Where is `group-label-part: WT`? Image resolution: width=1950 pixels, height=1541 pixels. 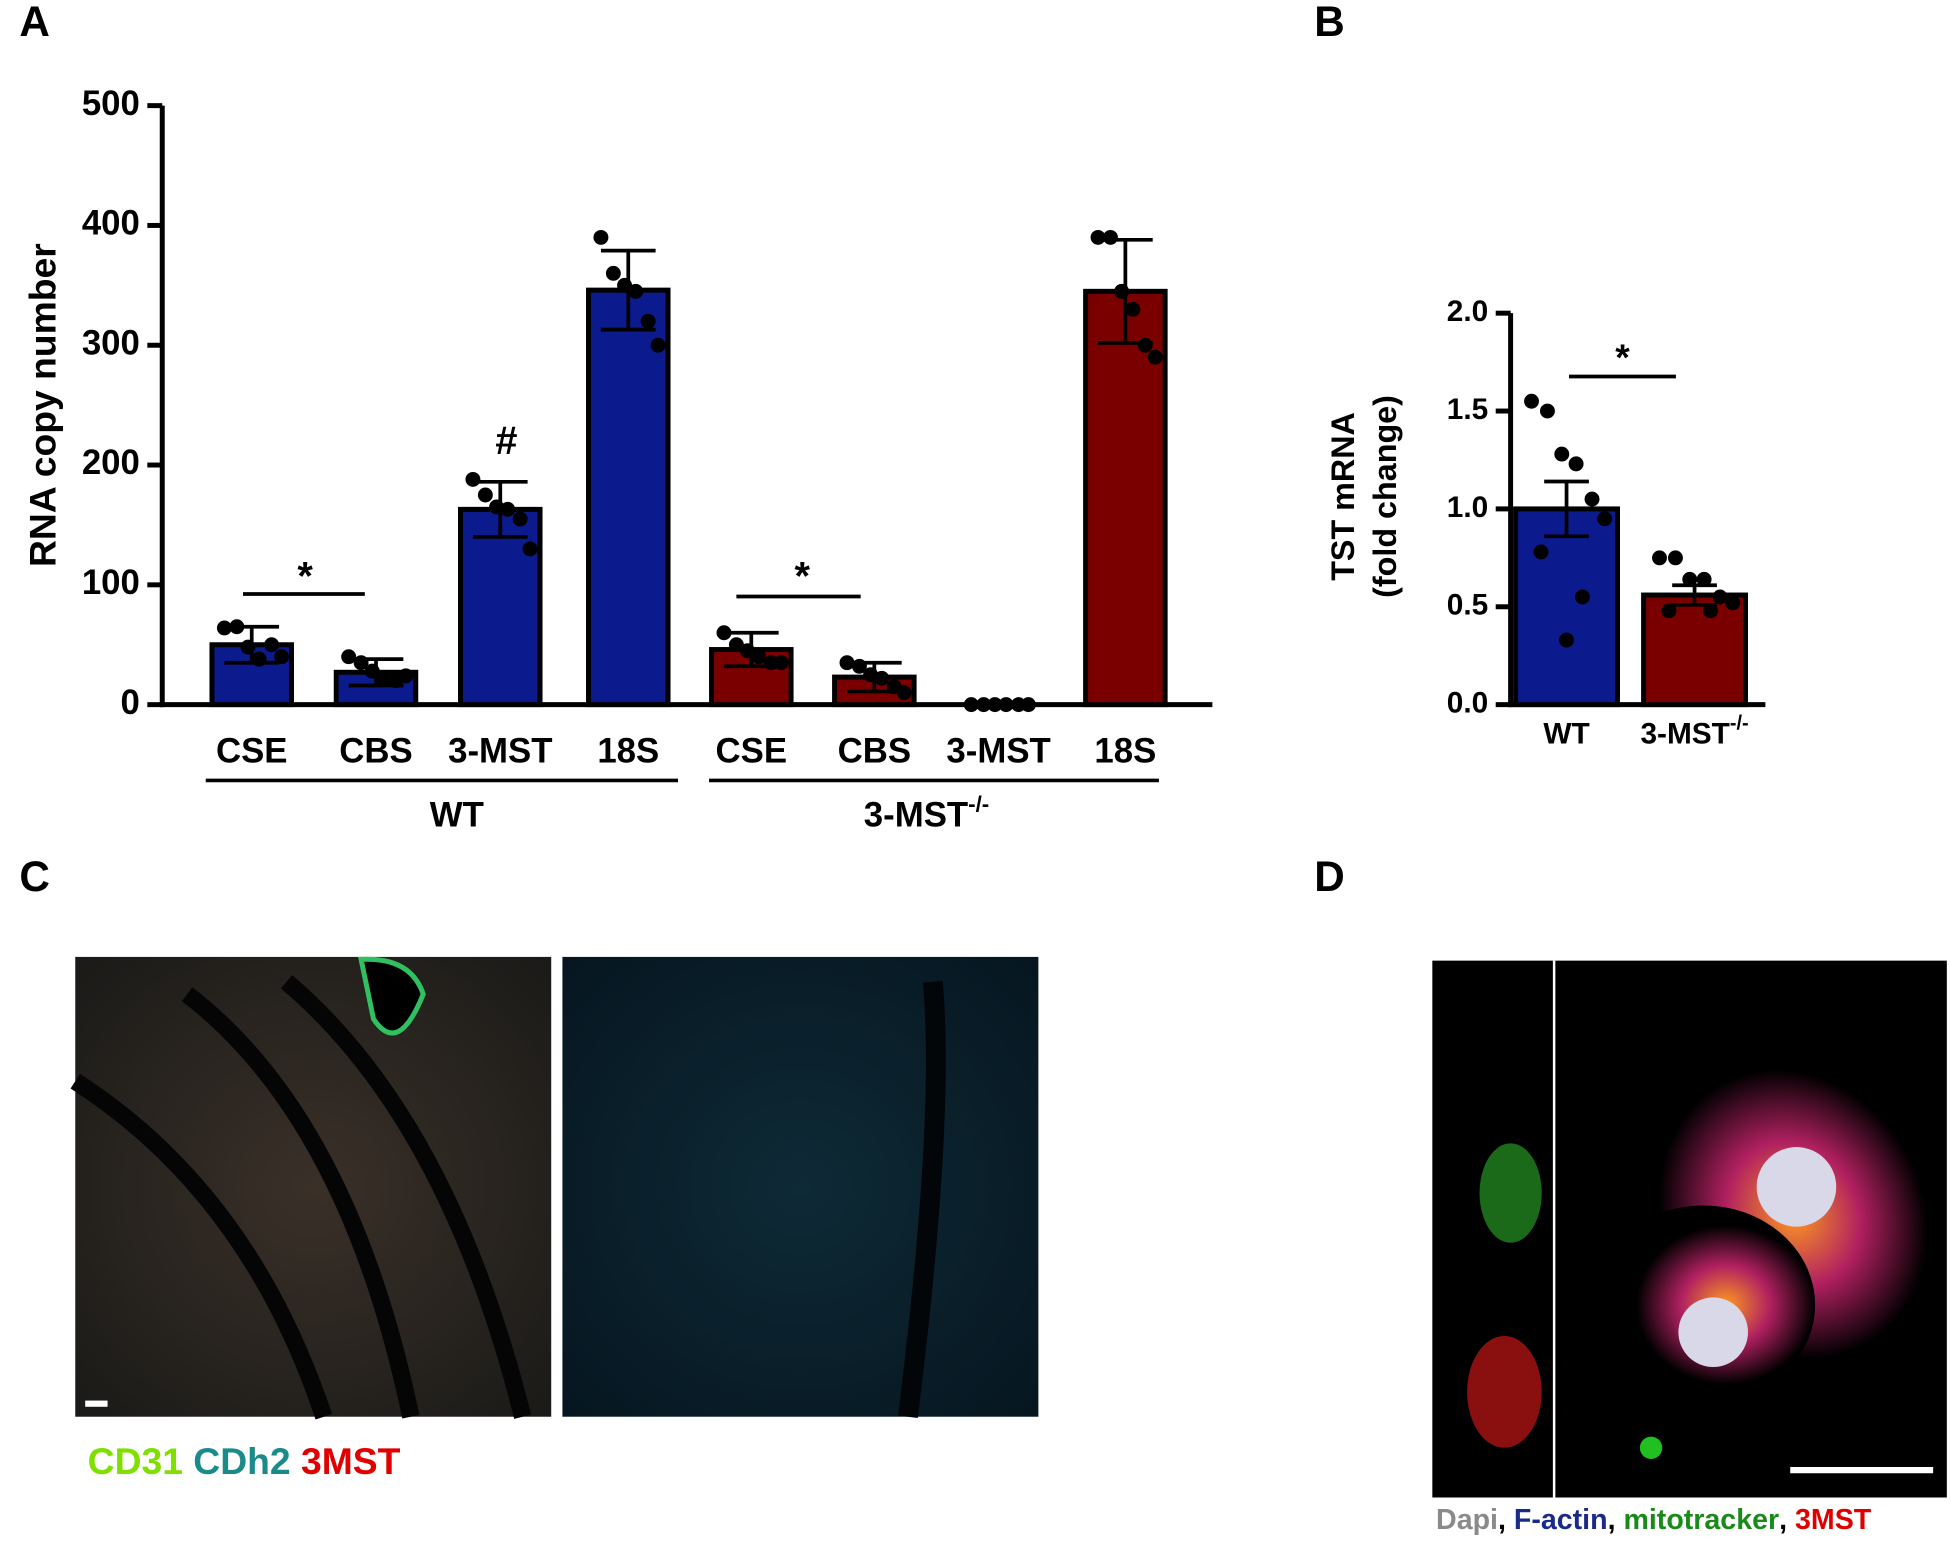
group-label-part: WT is located at coordinates (457, 816).